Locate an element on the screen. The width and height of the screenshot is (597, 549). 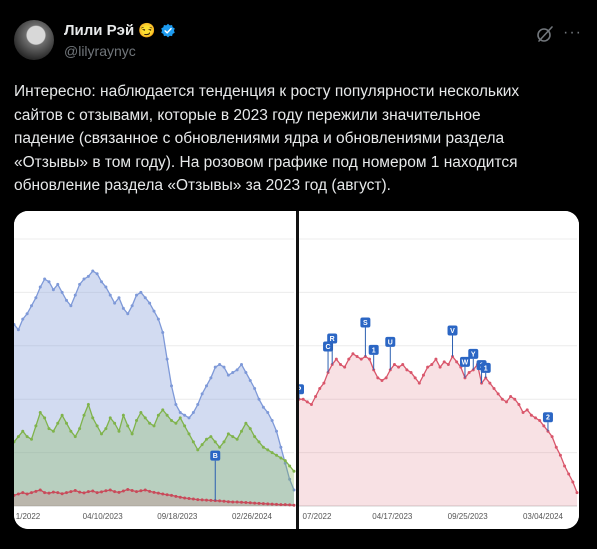
author-handle: @lilyraynyc is located at coordinates (100, 51).